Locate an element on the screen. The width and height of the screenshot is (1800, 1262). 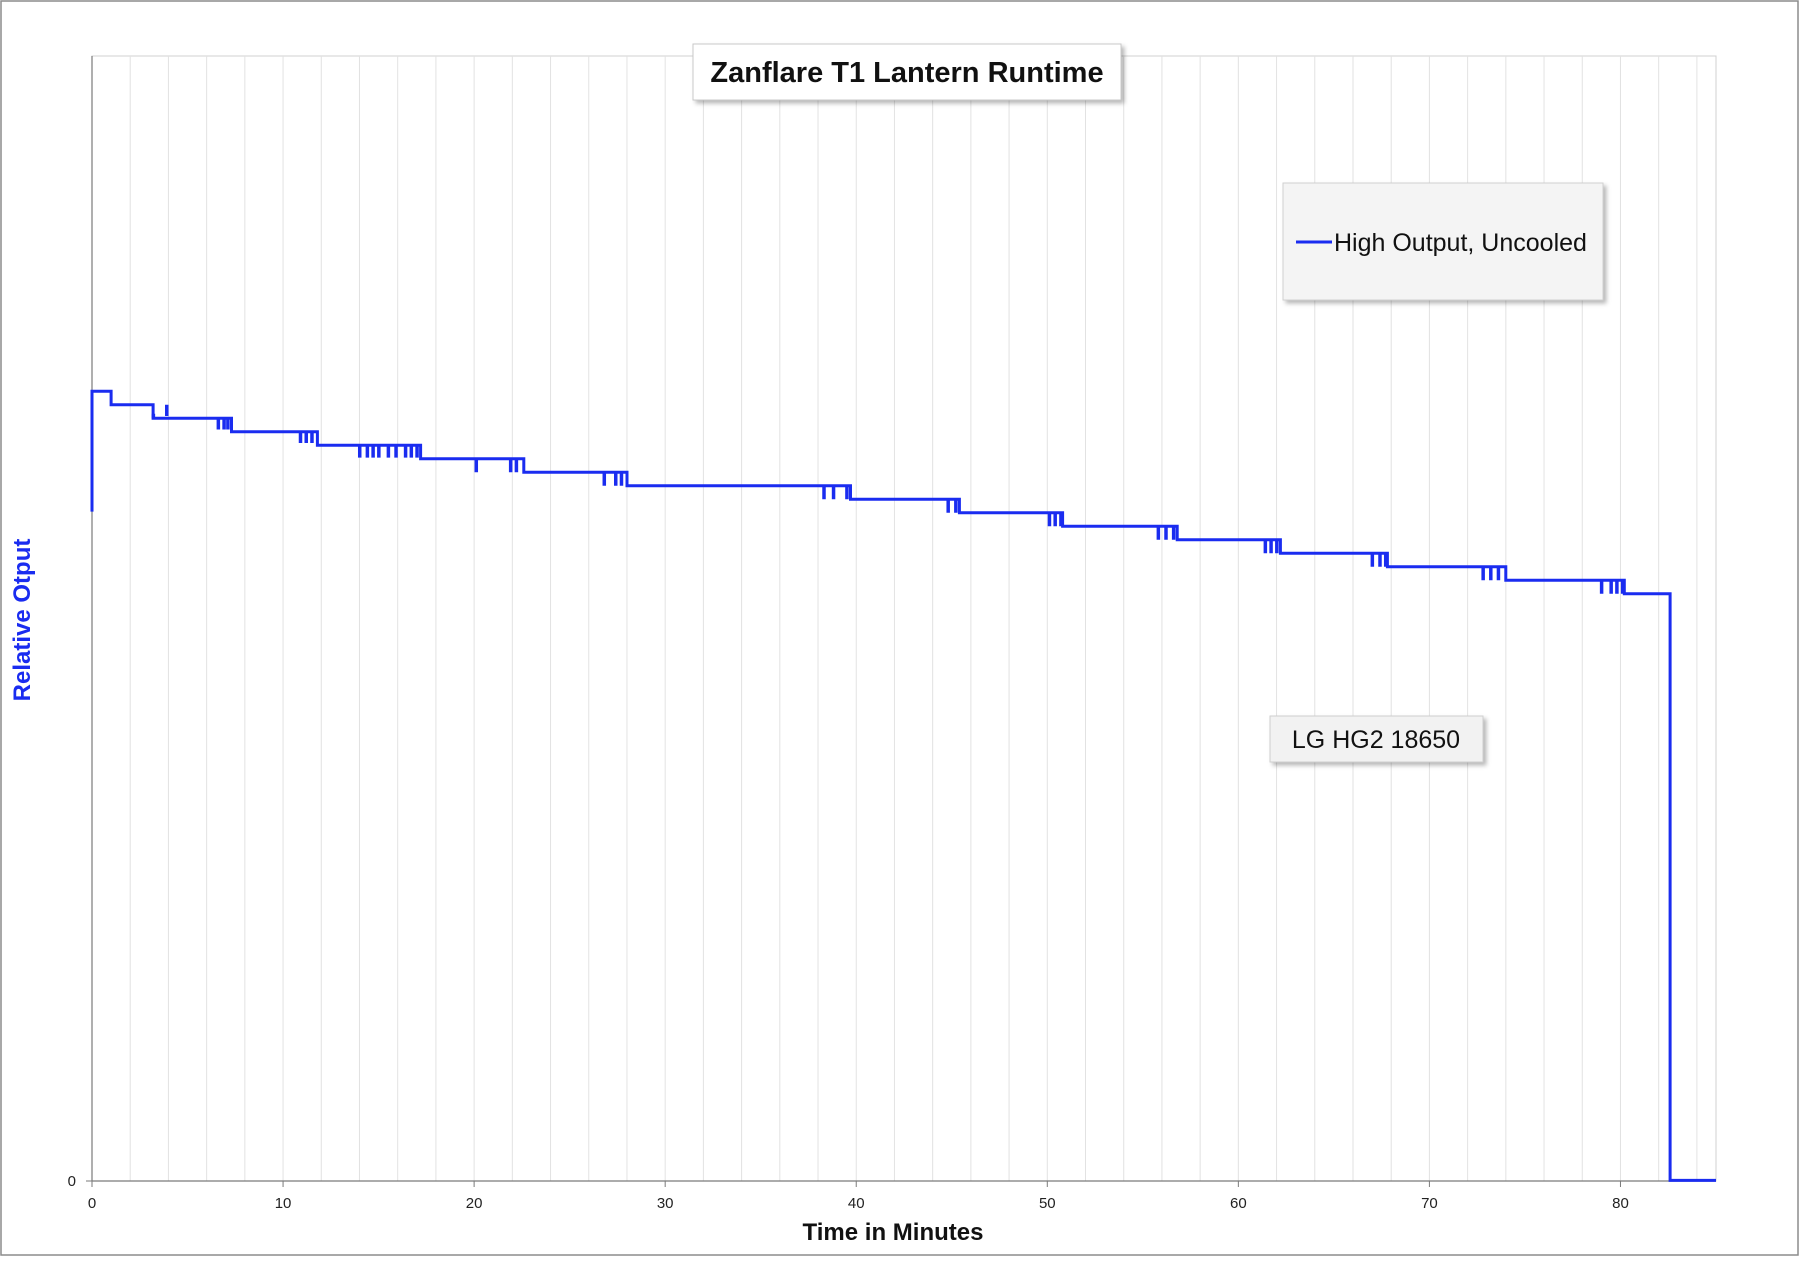
x-tick-label: 70 is located at coordinates (1429, 1203).